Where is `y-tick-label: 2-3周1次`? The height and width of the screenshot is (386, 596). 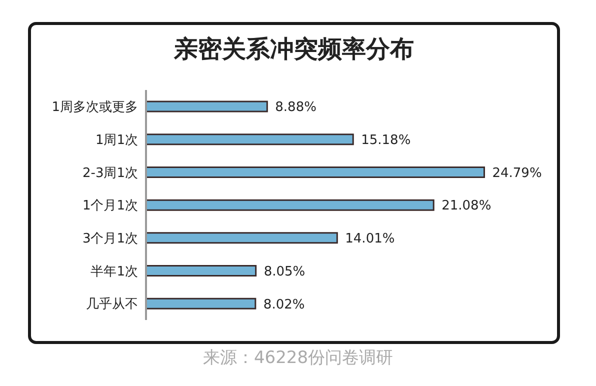
y-tick-label: 2-3周1次 is located at coordinates (110, 173).